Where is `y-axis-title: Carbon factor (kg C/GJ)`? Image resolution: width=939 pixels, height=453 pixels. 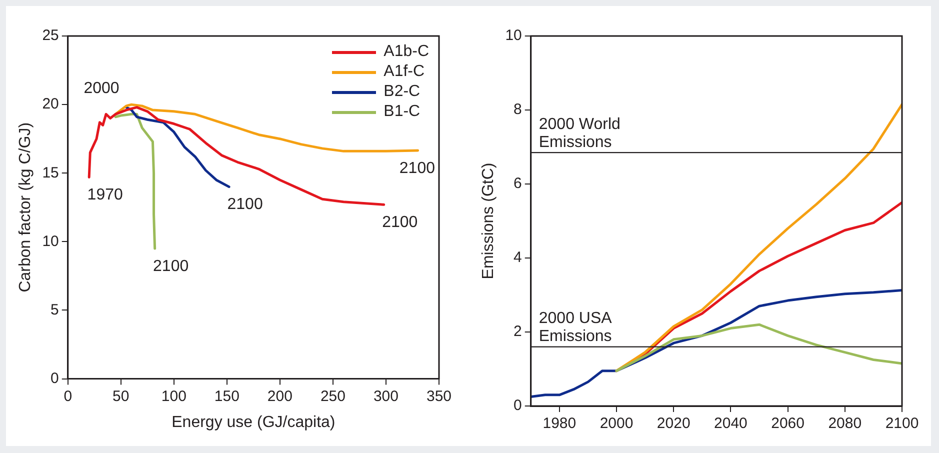
y-axis-title: Carbon factor (kg C/GJ) is located at coordinates (25, 207).